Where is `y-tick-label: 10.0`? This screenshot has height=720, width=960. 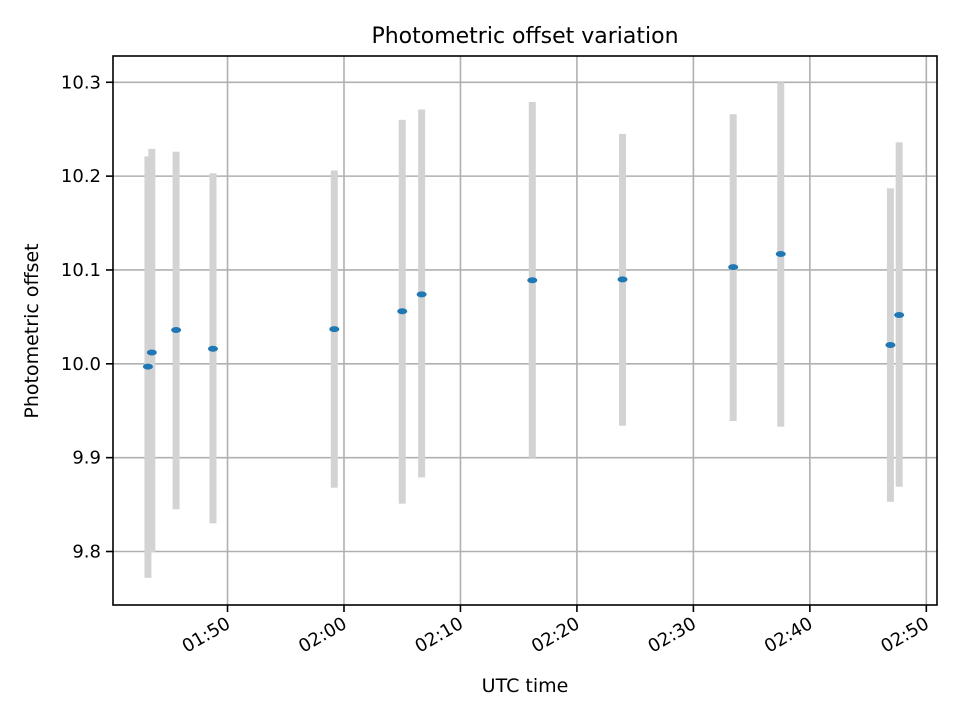 y-tick-label: 10.0 is located at coordinates (81, 364).